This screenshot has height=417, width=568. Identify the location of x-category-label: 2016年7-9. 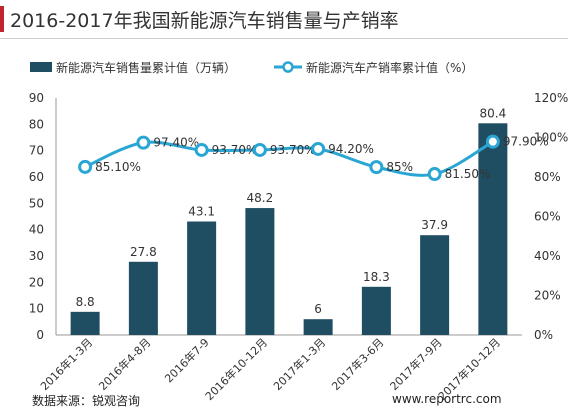
(187, 360).